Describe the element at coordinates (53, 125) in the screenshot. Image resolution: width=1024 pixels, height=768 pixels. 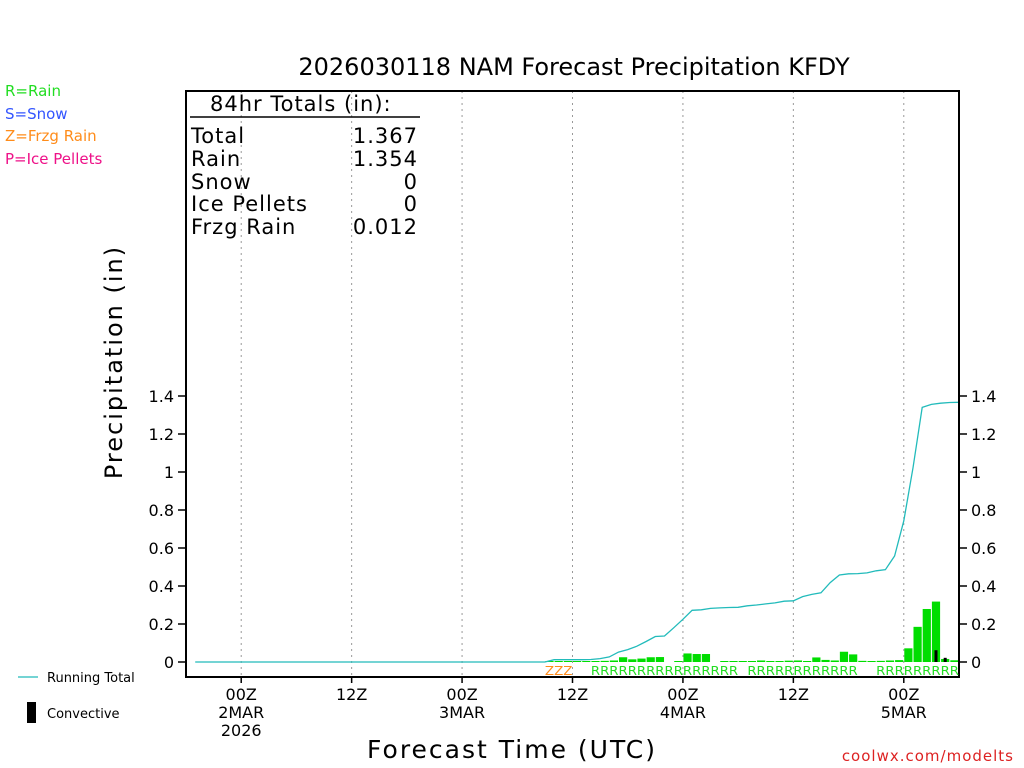
I see `ptype-legend: R=Rain S=Snow Z=Frzg Rain P=Ice Pellets` at that location.